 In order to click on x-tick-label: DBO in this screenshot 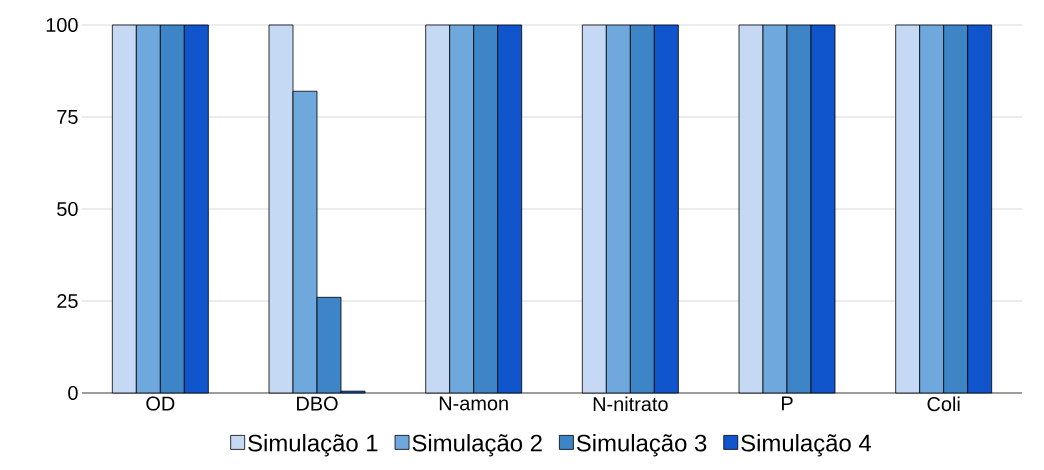, I will do `click(317, 403)`.